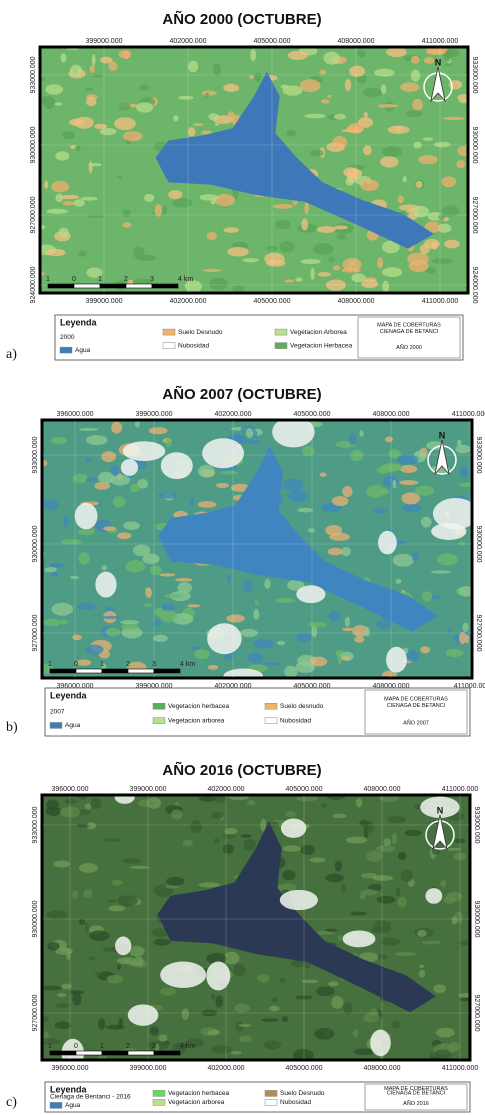  I want to click on legend-label: Suelo Desnudo, so click(200, 332).